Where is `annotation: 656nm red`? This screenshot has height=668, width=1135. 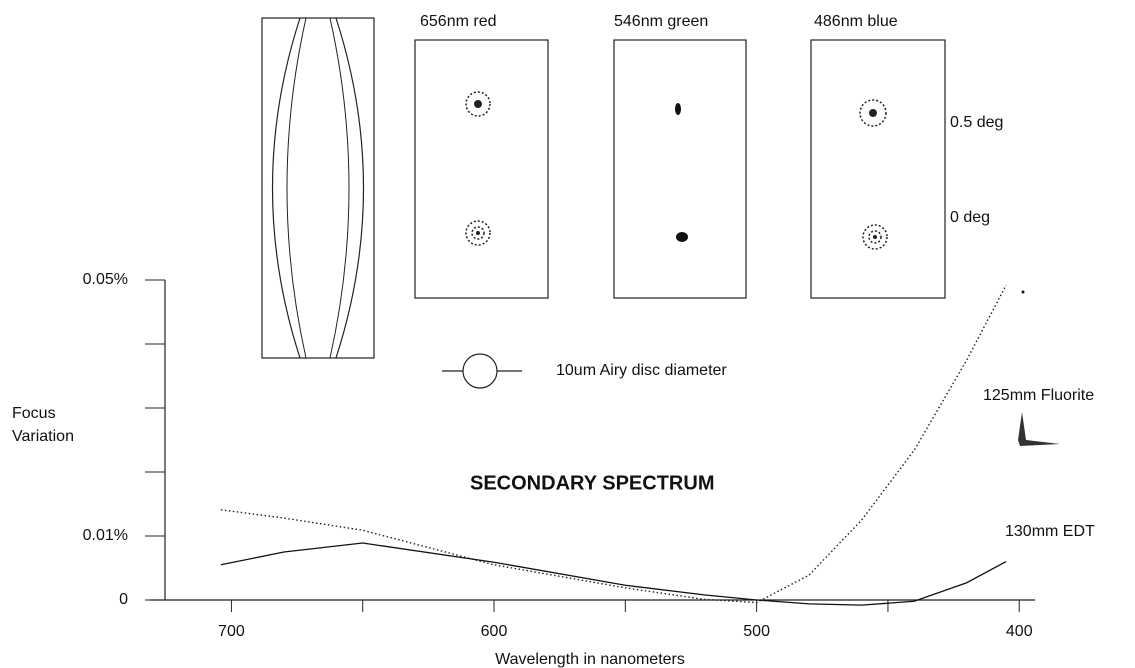
annotation: 656nm red is located at coordinates (458, 21).